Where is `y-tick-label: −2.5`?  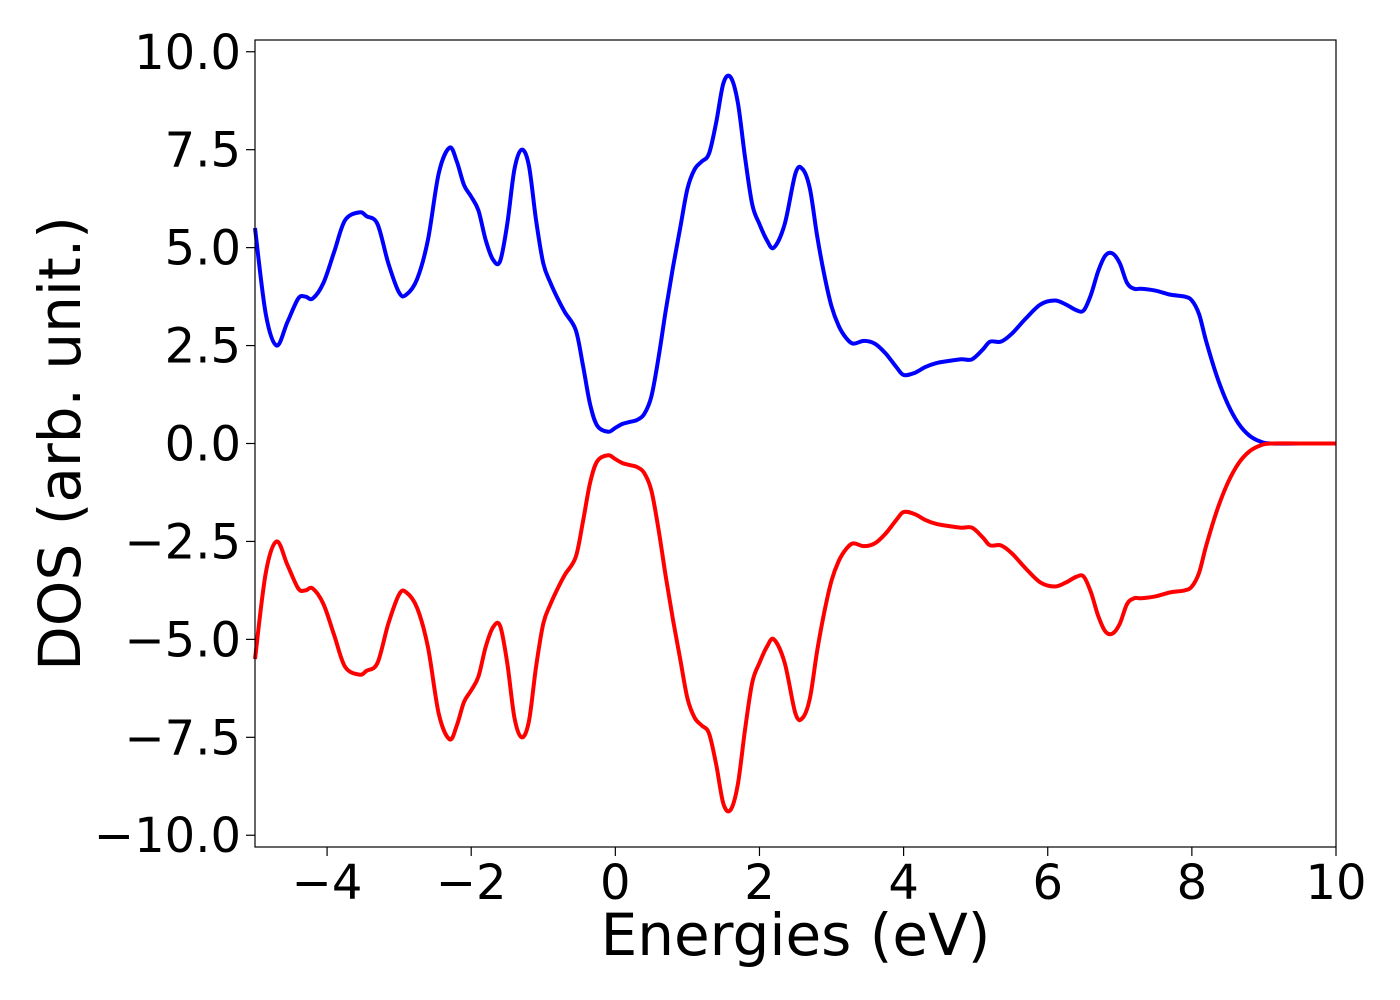 y-tick-label: −2.5 is located at coordinates (182, 542).